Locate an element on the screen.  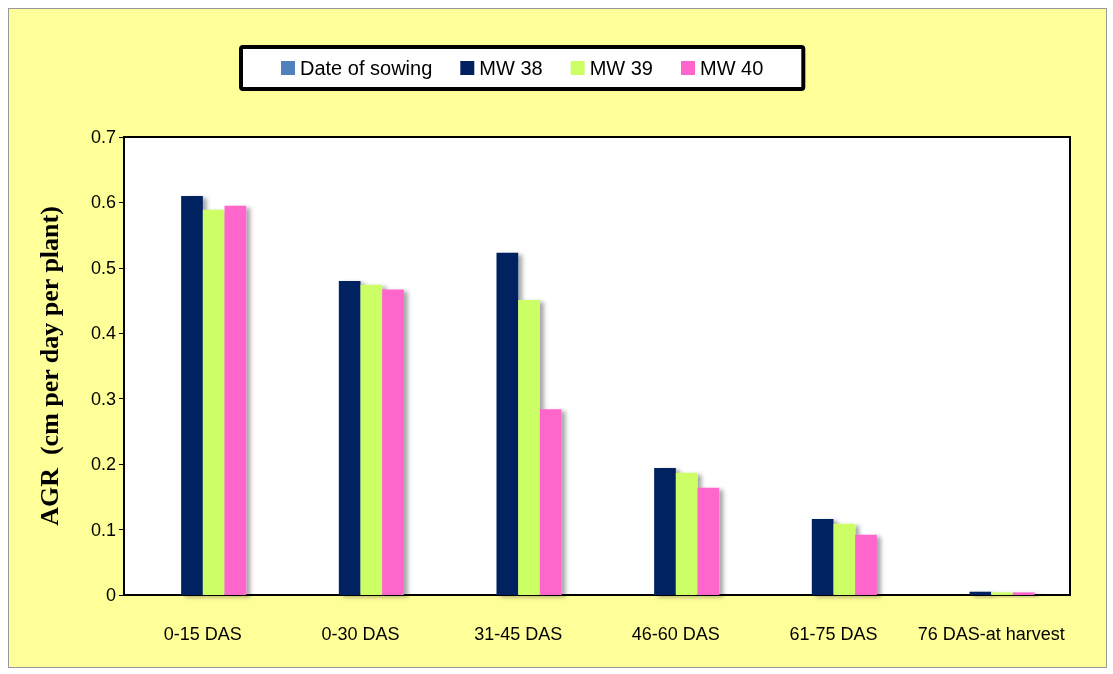
x-tick-label: 31-45 DAS is located at coordinates (518, 634).